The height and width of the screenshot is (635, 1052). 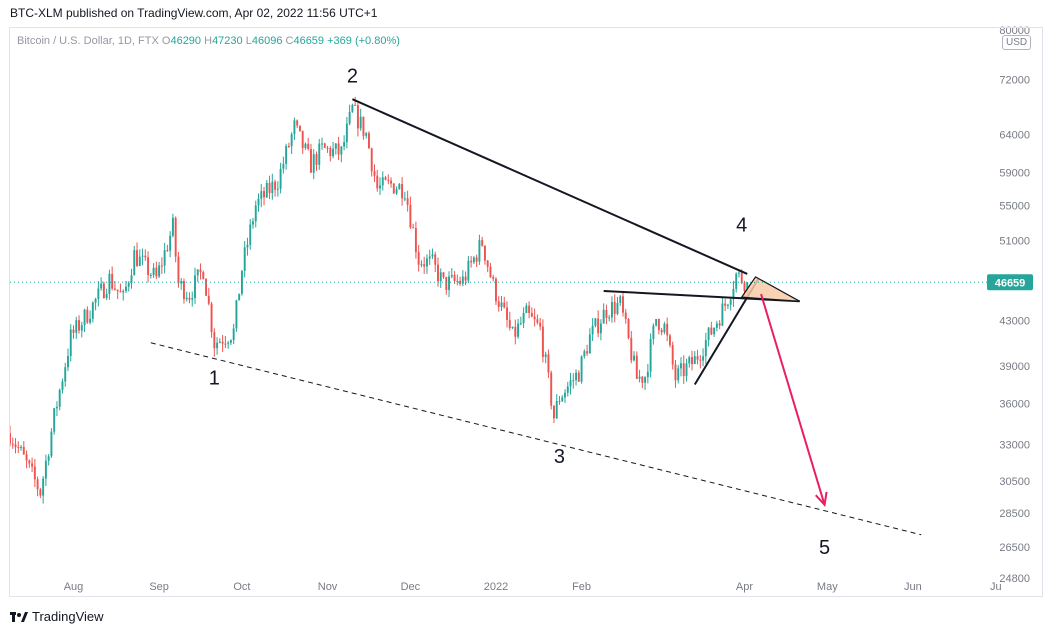 I want to click on x-tick-label: Sep, so click(x=159, y=587).